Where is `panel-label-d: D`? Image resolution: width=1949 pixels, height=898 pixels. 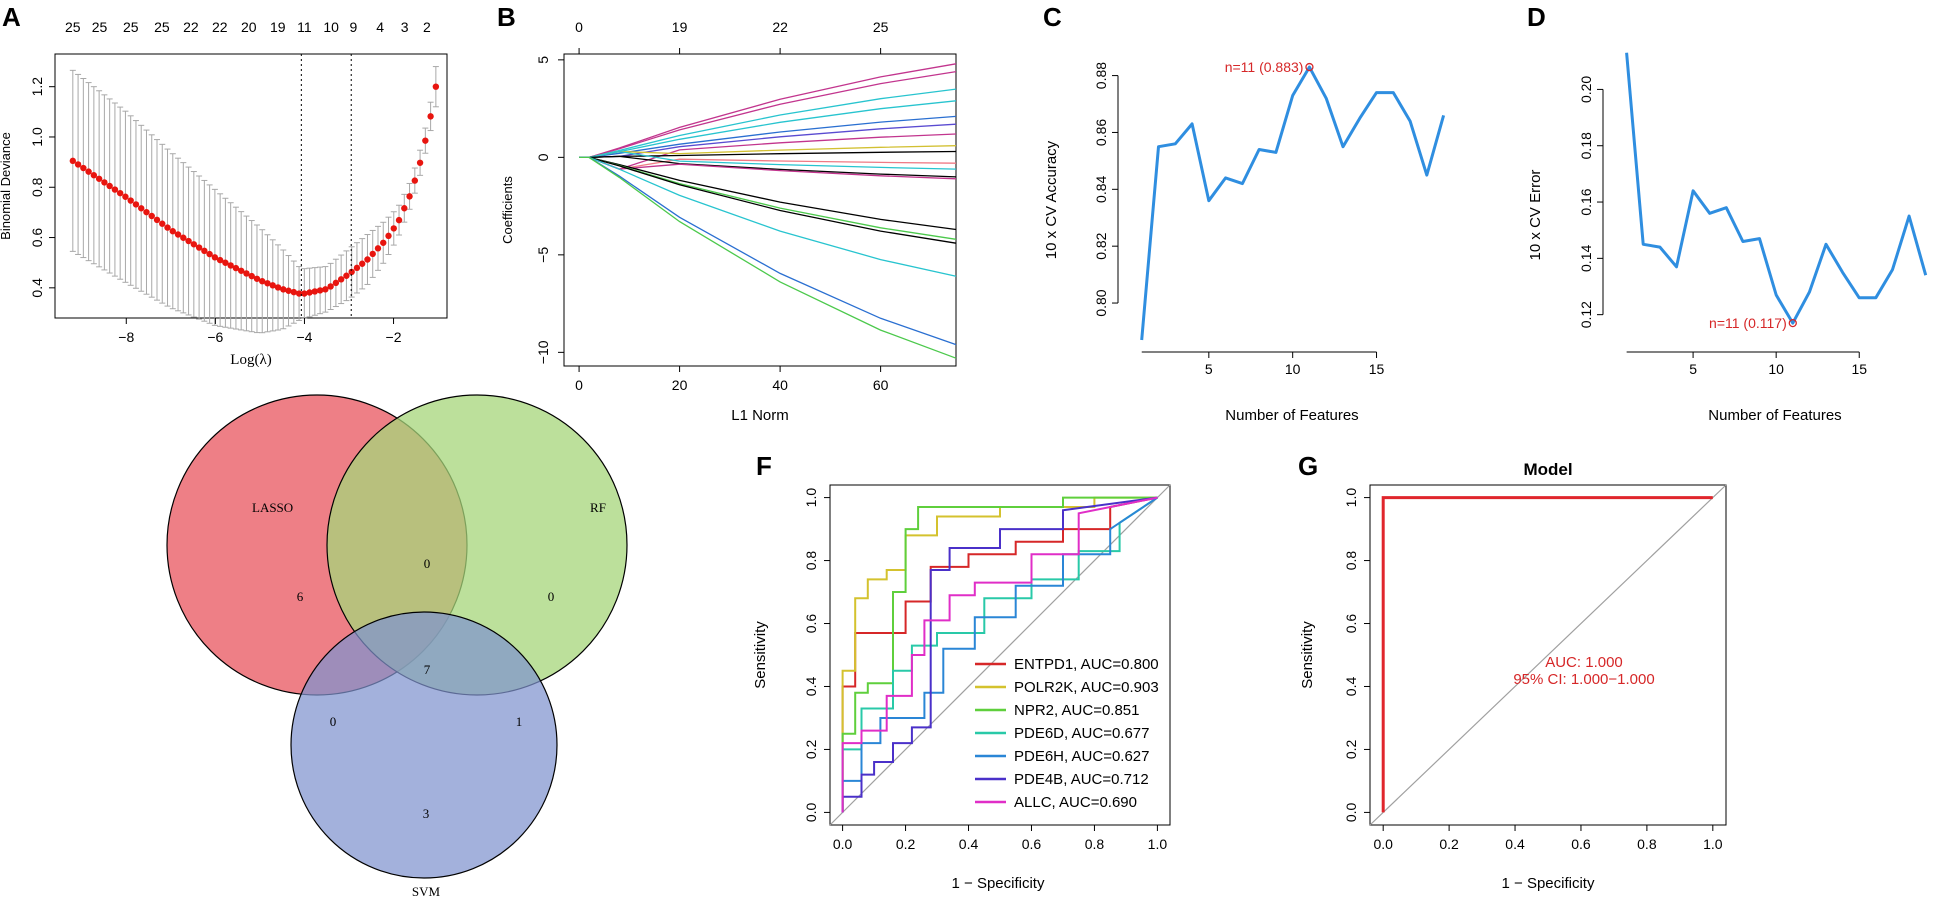 panel-label-d: D is located at coordinates (1536, 17).